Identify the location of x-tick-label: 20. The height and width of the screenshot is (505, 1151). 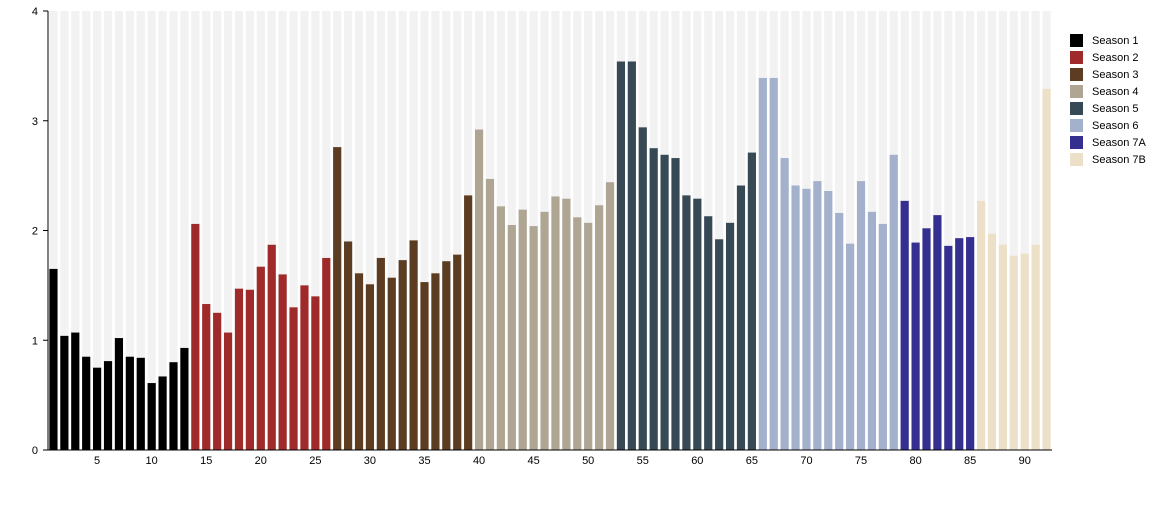
(261, 461).